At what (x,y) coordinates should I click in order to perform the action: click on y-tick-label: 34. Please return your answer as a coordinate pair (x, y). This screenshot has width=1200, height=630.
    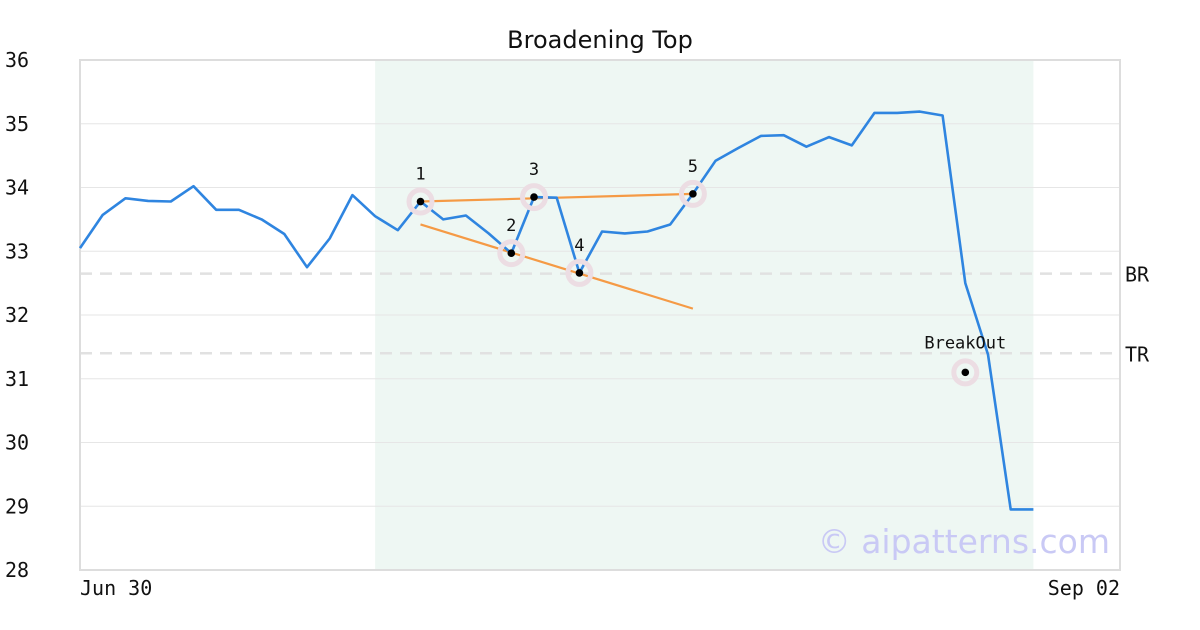
    Looking at the image, I should click on (17, 188).